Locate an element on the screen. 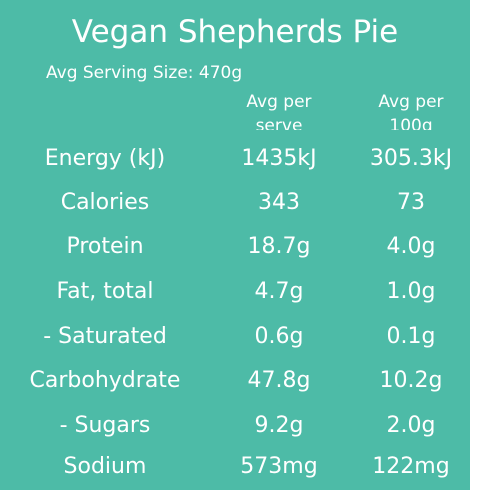  nutrient-label: Carbohydrate is located at coordinates (105, 380).